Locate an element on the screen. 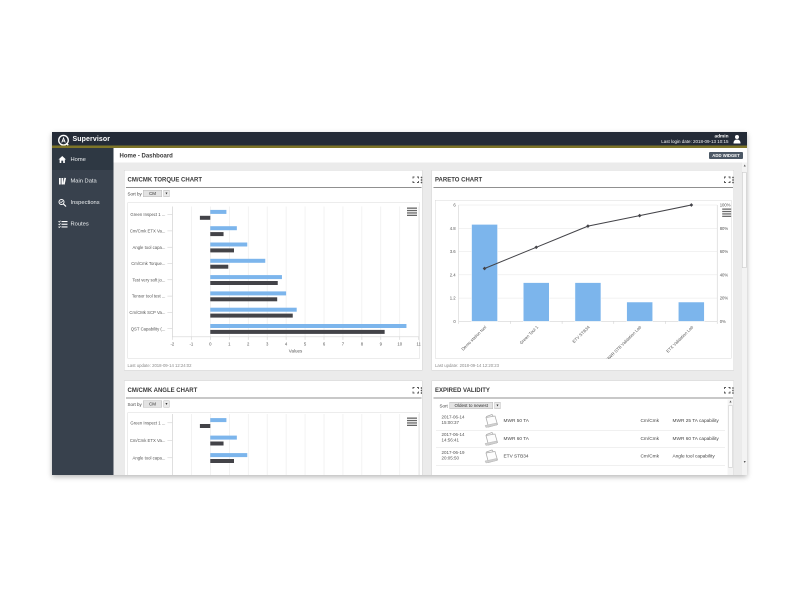 The height and width of the screenshot is (594, 809). svg-text: 80% is located at coordinates (724, 228).